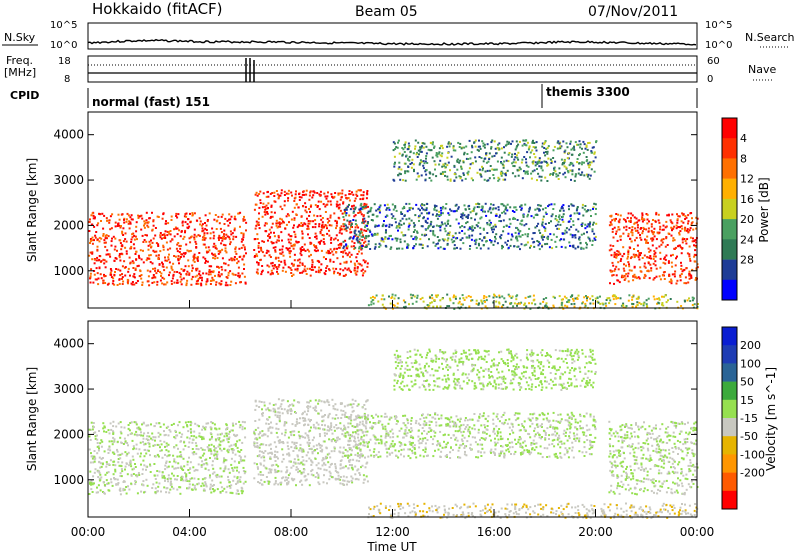  I want to click on heatmap-region, so click(470, 226).